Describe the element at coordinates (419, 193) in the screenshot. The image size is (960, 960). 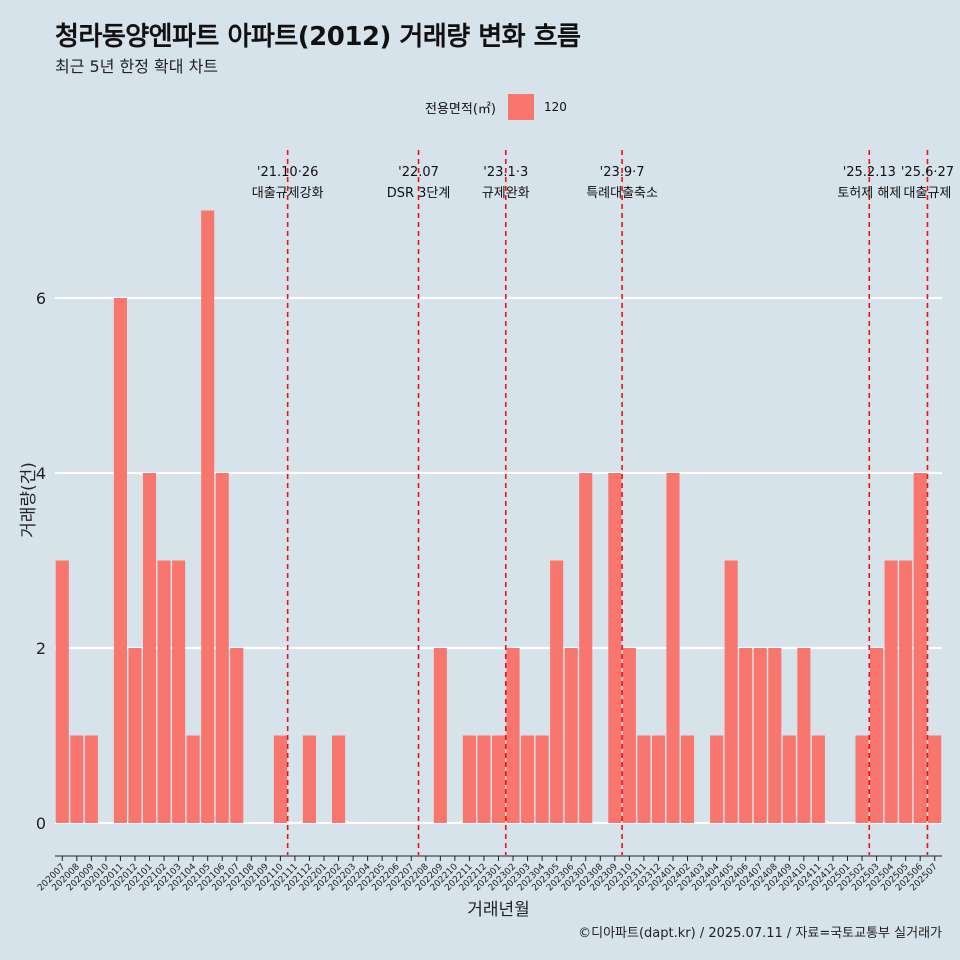
I see `event-label: DSR 3단계` at that location.